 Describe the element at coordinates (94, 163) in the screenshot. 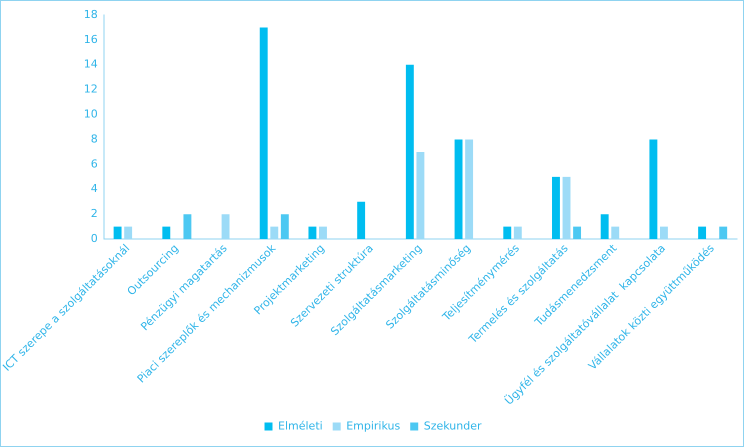

I see `y-tick-label: 6` at that location.